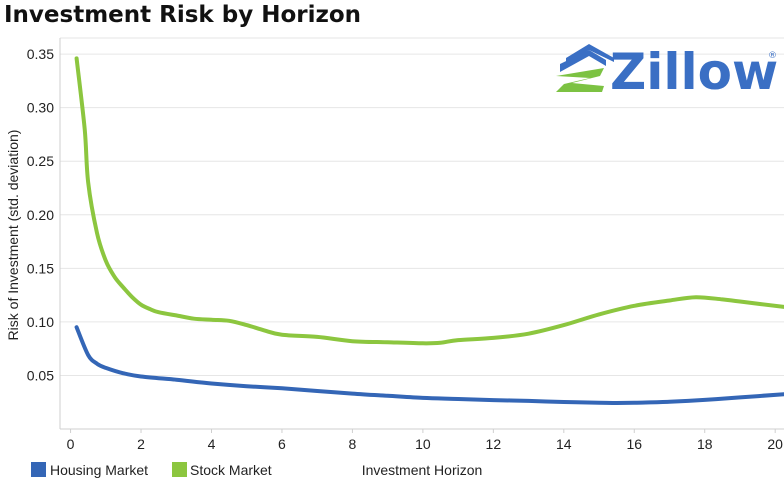  Describe the element at coordinates (40, 54) in the screenshot. I see `y-tick-label: 0.35` at that location.